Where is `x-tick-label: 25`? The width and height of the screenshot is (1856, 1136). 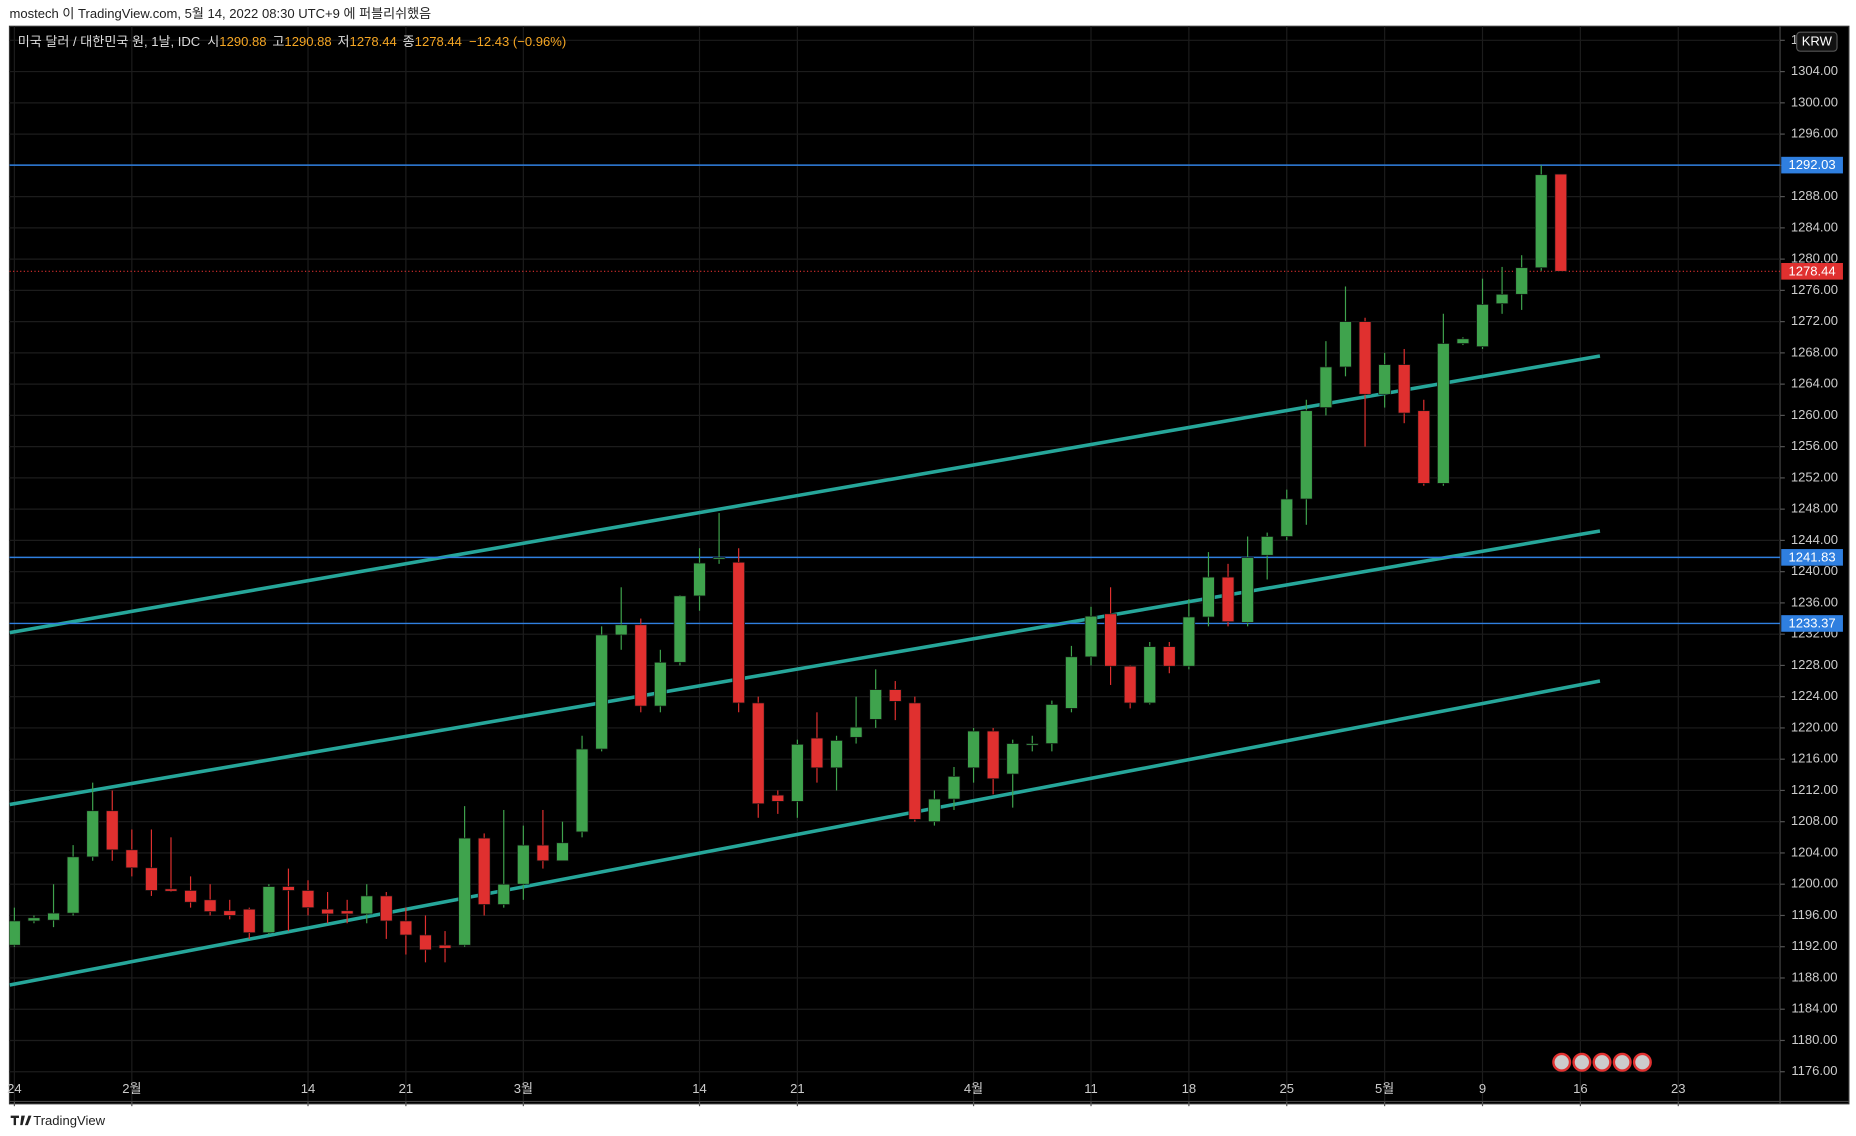
x-tick-label: 25 is located at coordinates (1287, 1088).